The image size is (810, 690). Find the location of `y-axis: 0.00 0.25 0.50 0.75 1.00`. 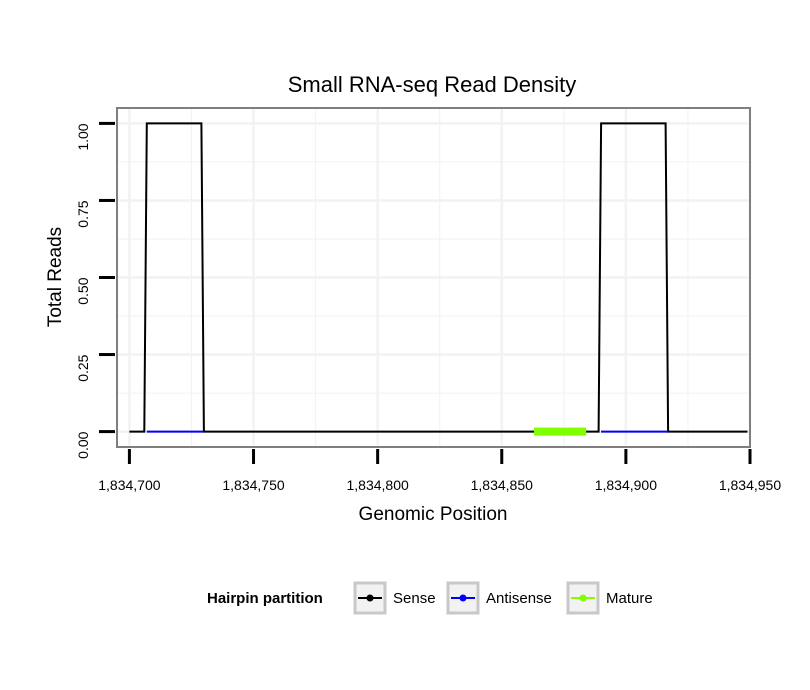

y-axis: 0.00 0.25 0.50 0.75 1.00 is located at coordinates (95, 290).